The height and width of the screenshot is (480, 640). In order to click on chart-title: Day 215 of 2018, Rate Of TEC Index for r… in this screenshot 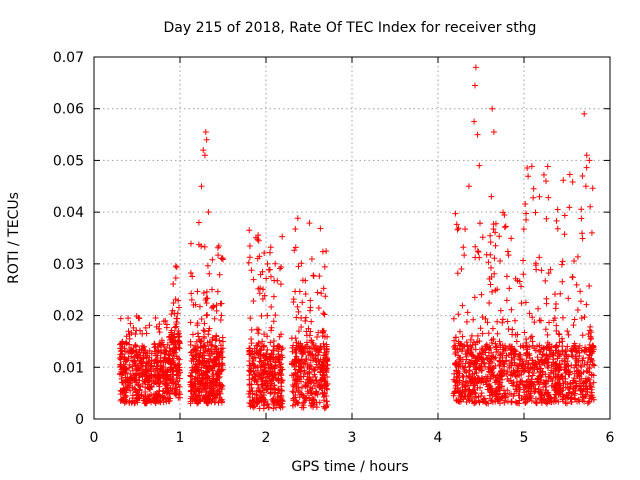, I will do `click(350, 28)`.